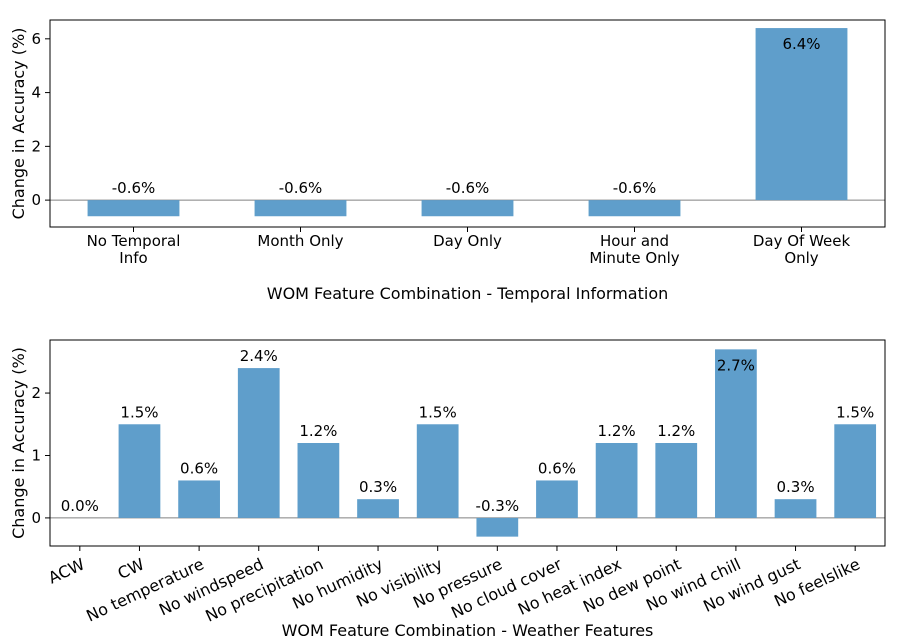 The image size is (902, 637). What do you see at coordinates (134, 249) in the screenshot?
I see `x-tick-label: No Temporal Info` at bounding box center [134, 249].